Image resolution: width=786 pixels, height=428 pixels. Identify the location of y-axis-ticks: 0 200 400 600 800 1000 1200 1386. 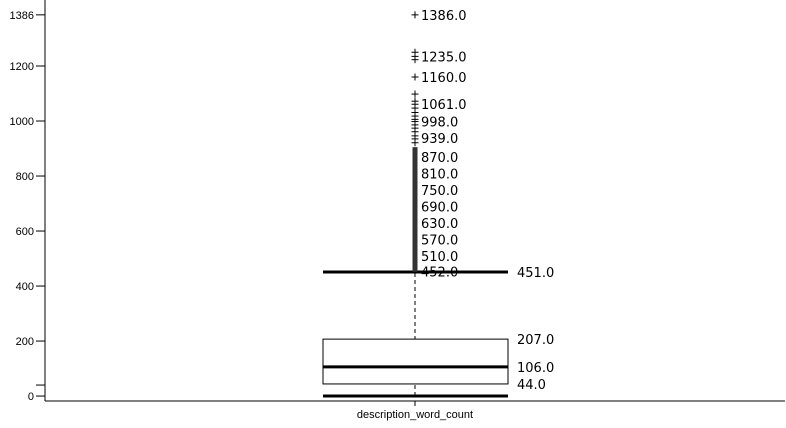
(27, 206).